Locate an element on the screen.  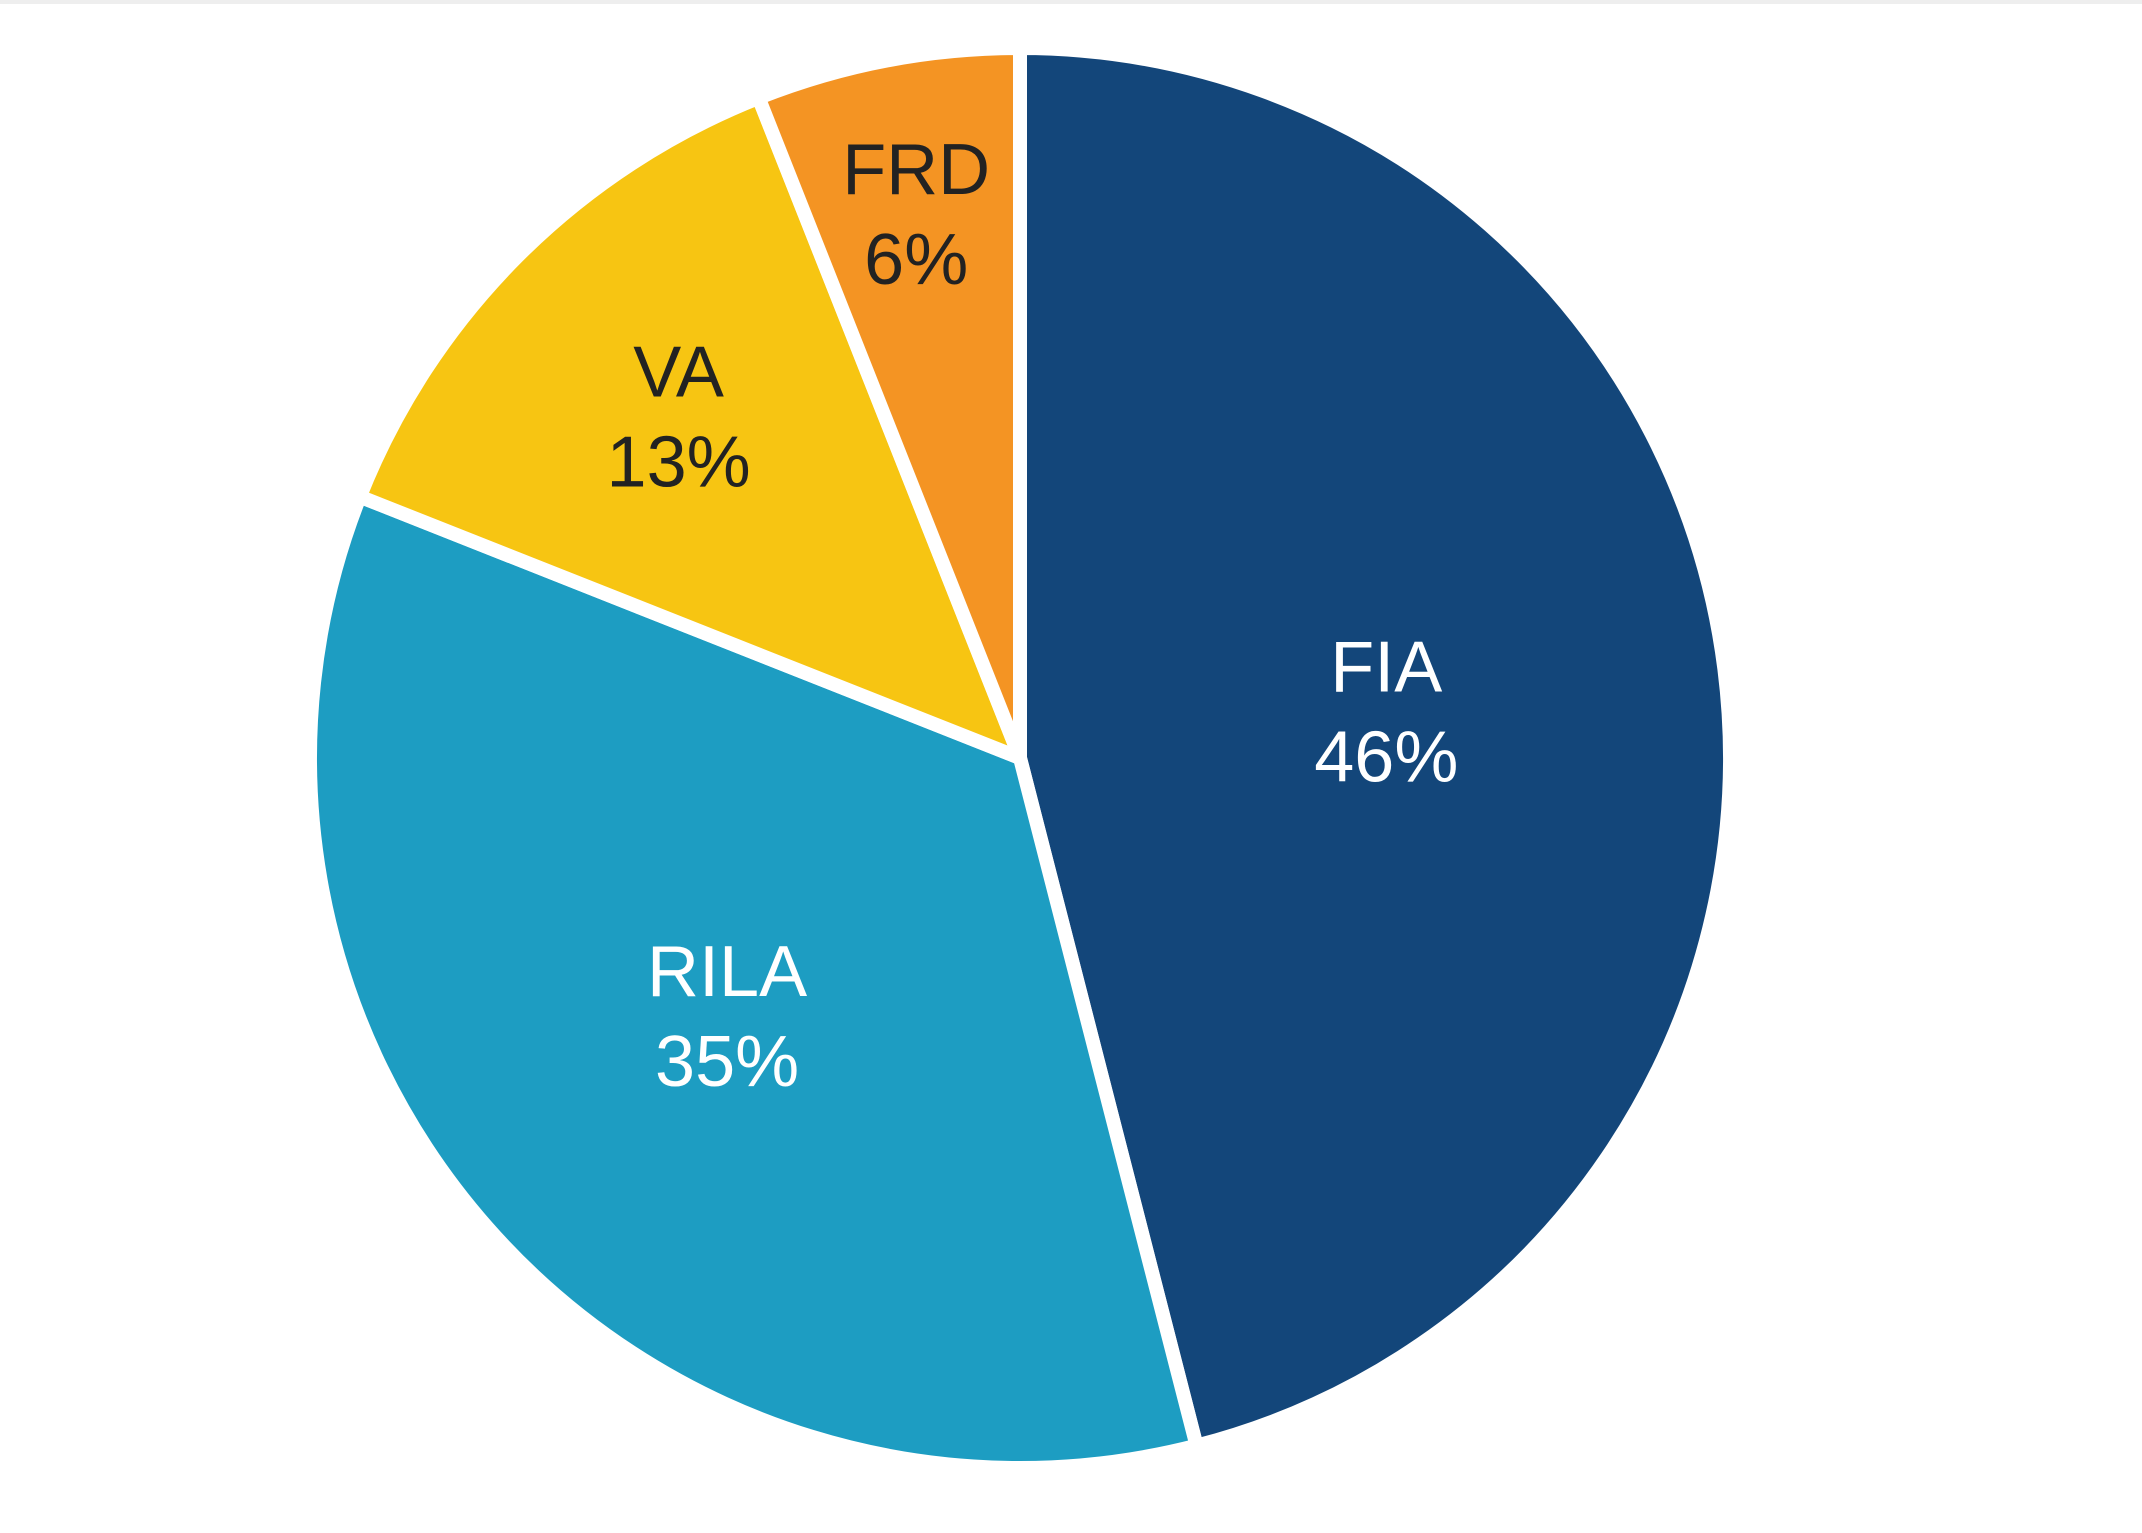
slice-label-fia: FIA is located at coordinates (1386, 668).